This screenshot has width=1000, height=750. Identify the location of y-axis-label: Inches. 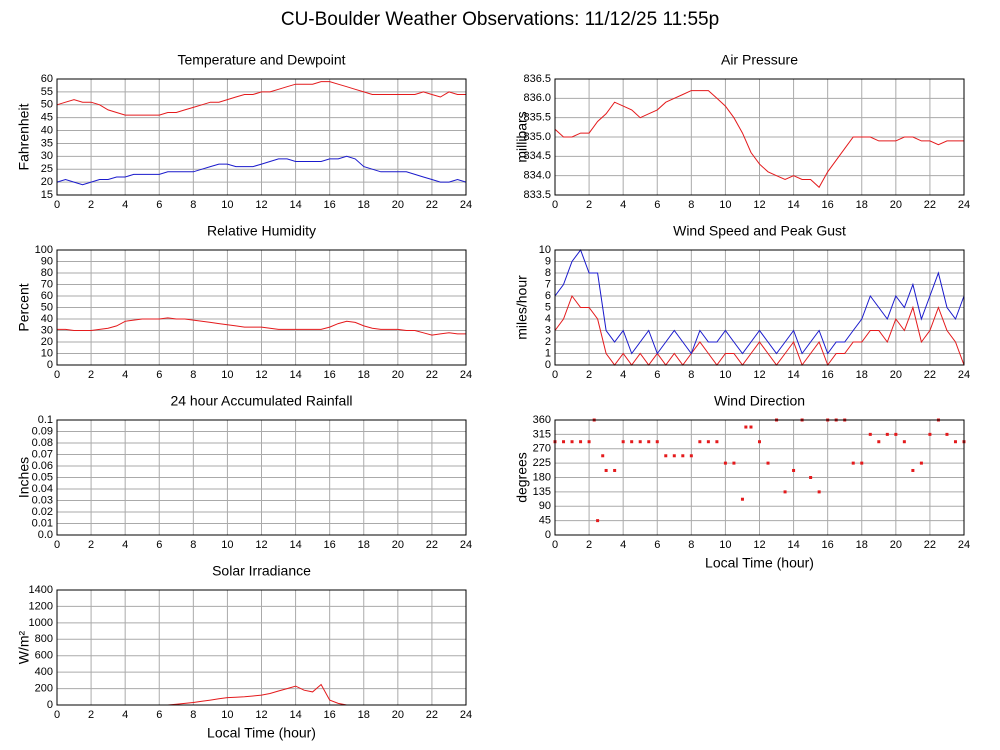
(24, 477).